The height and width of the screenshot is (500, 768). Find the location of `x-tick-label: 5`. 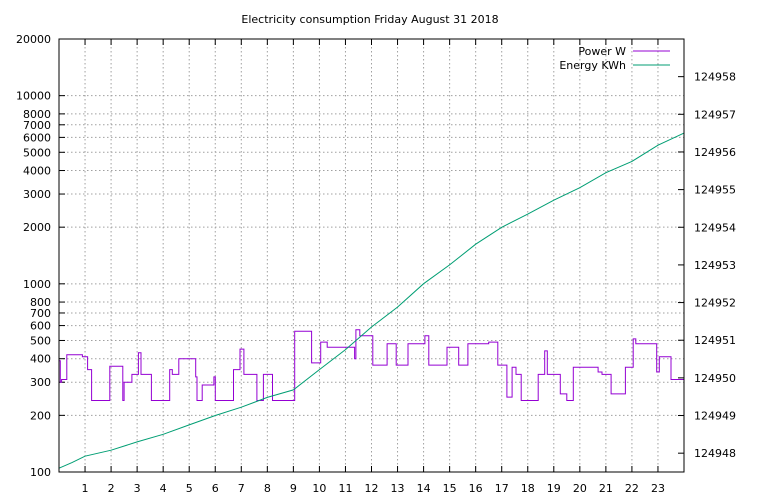

x-tick-label: 5 is located at coordinates (189, 488).